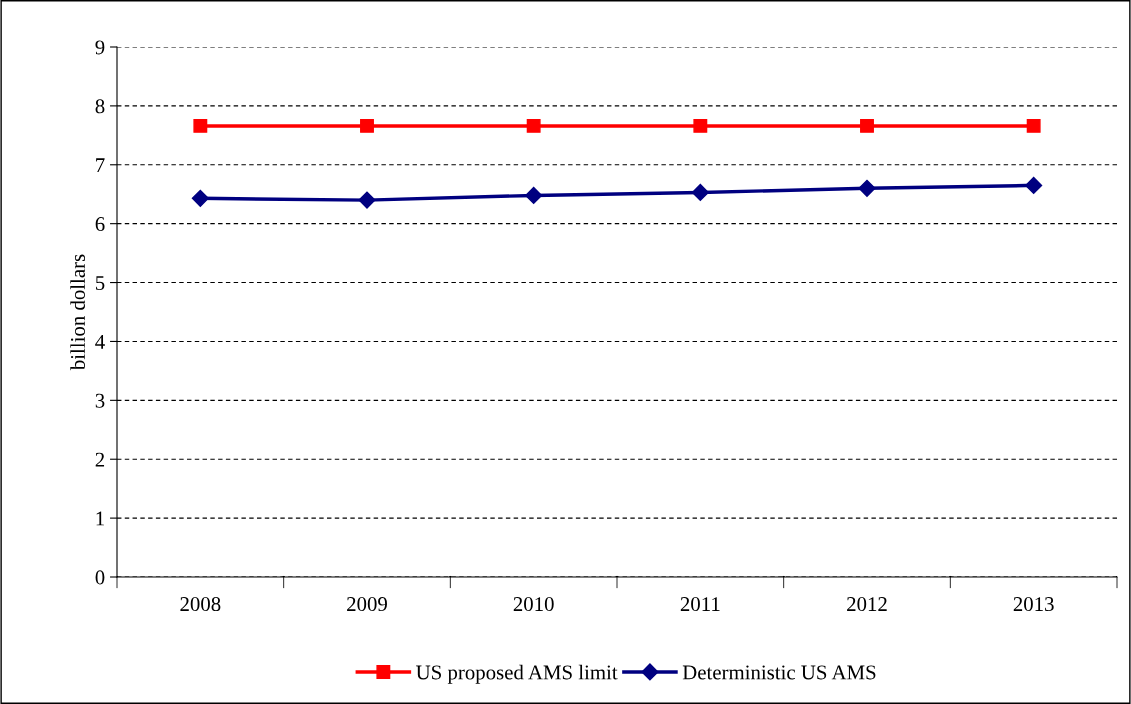  Describe the element at coordinates (867, 604) in the screenshot. I see `x-tick-label: 2012` at that location.